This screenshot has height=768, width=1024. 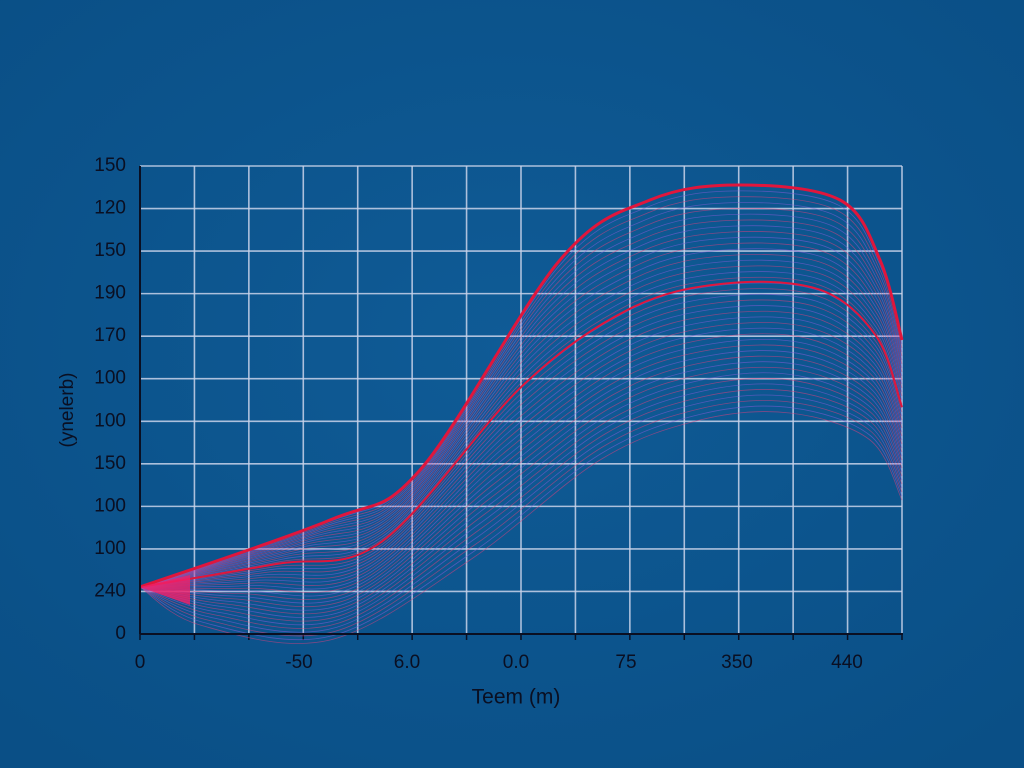 I want to click on y-tick-label: 190, so click(x=110, y=293).